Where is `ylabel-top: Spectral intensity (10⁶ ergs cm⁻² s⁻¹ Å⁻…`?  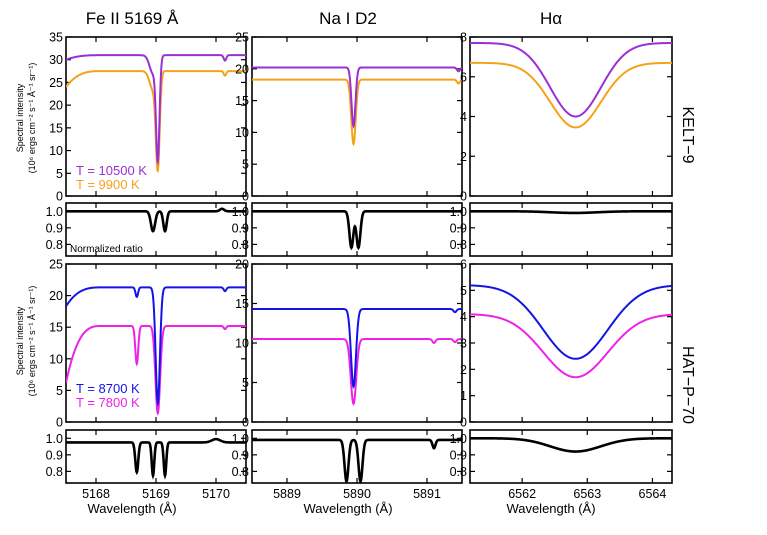 ylabel-top: Spectral intensity (10⁶ ergs cm⁻² s⁻¹ Å⁻… is located at coordinates (26, 118).